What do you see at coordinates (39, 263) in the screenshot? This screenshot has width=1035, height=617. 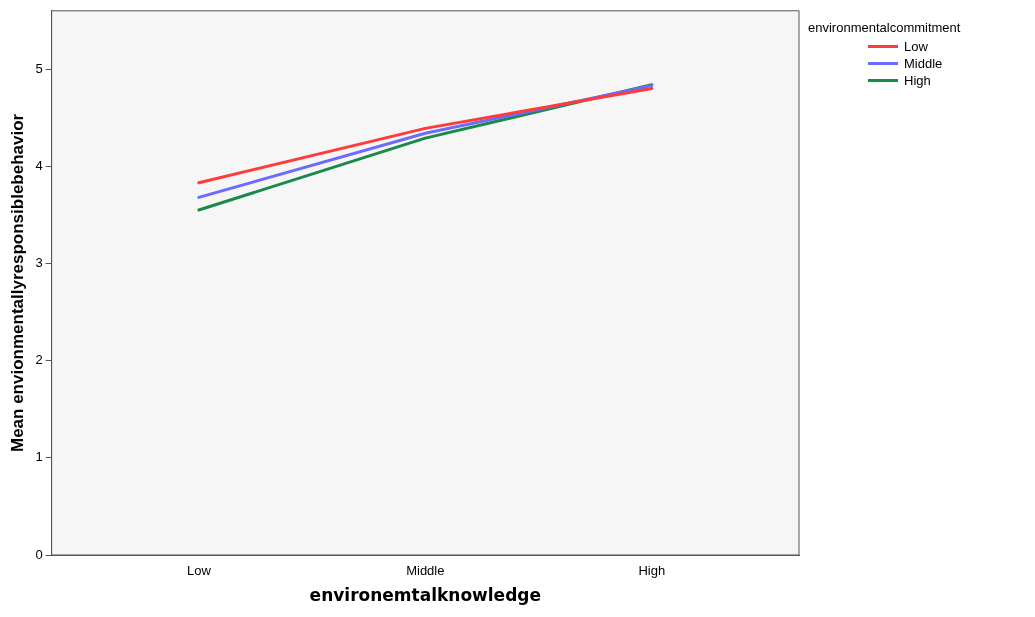 I see `y-tick-label: 3` at bounding box center [39, 263].